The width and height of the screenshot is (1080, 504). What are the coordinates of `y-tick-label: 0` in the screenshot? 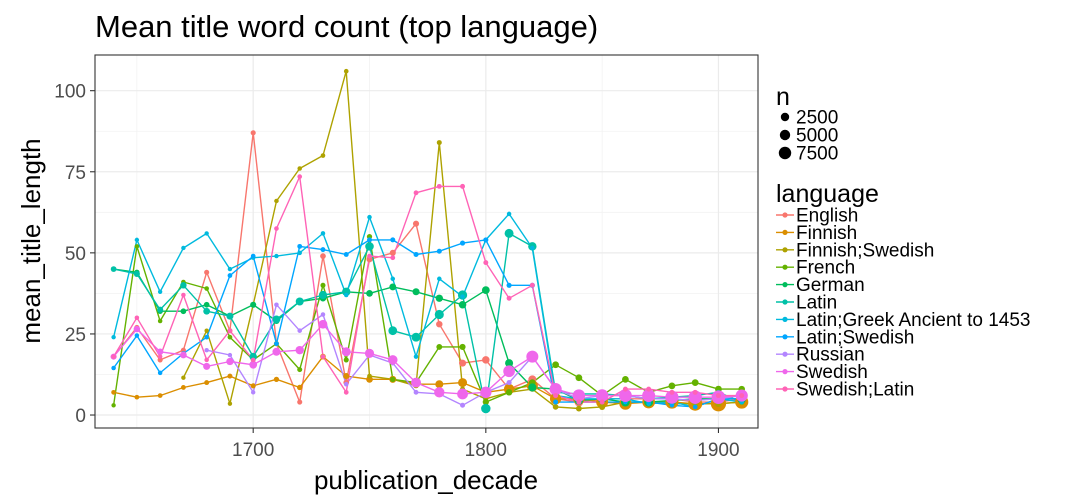 It's located at (80, 416).